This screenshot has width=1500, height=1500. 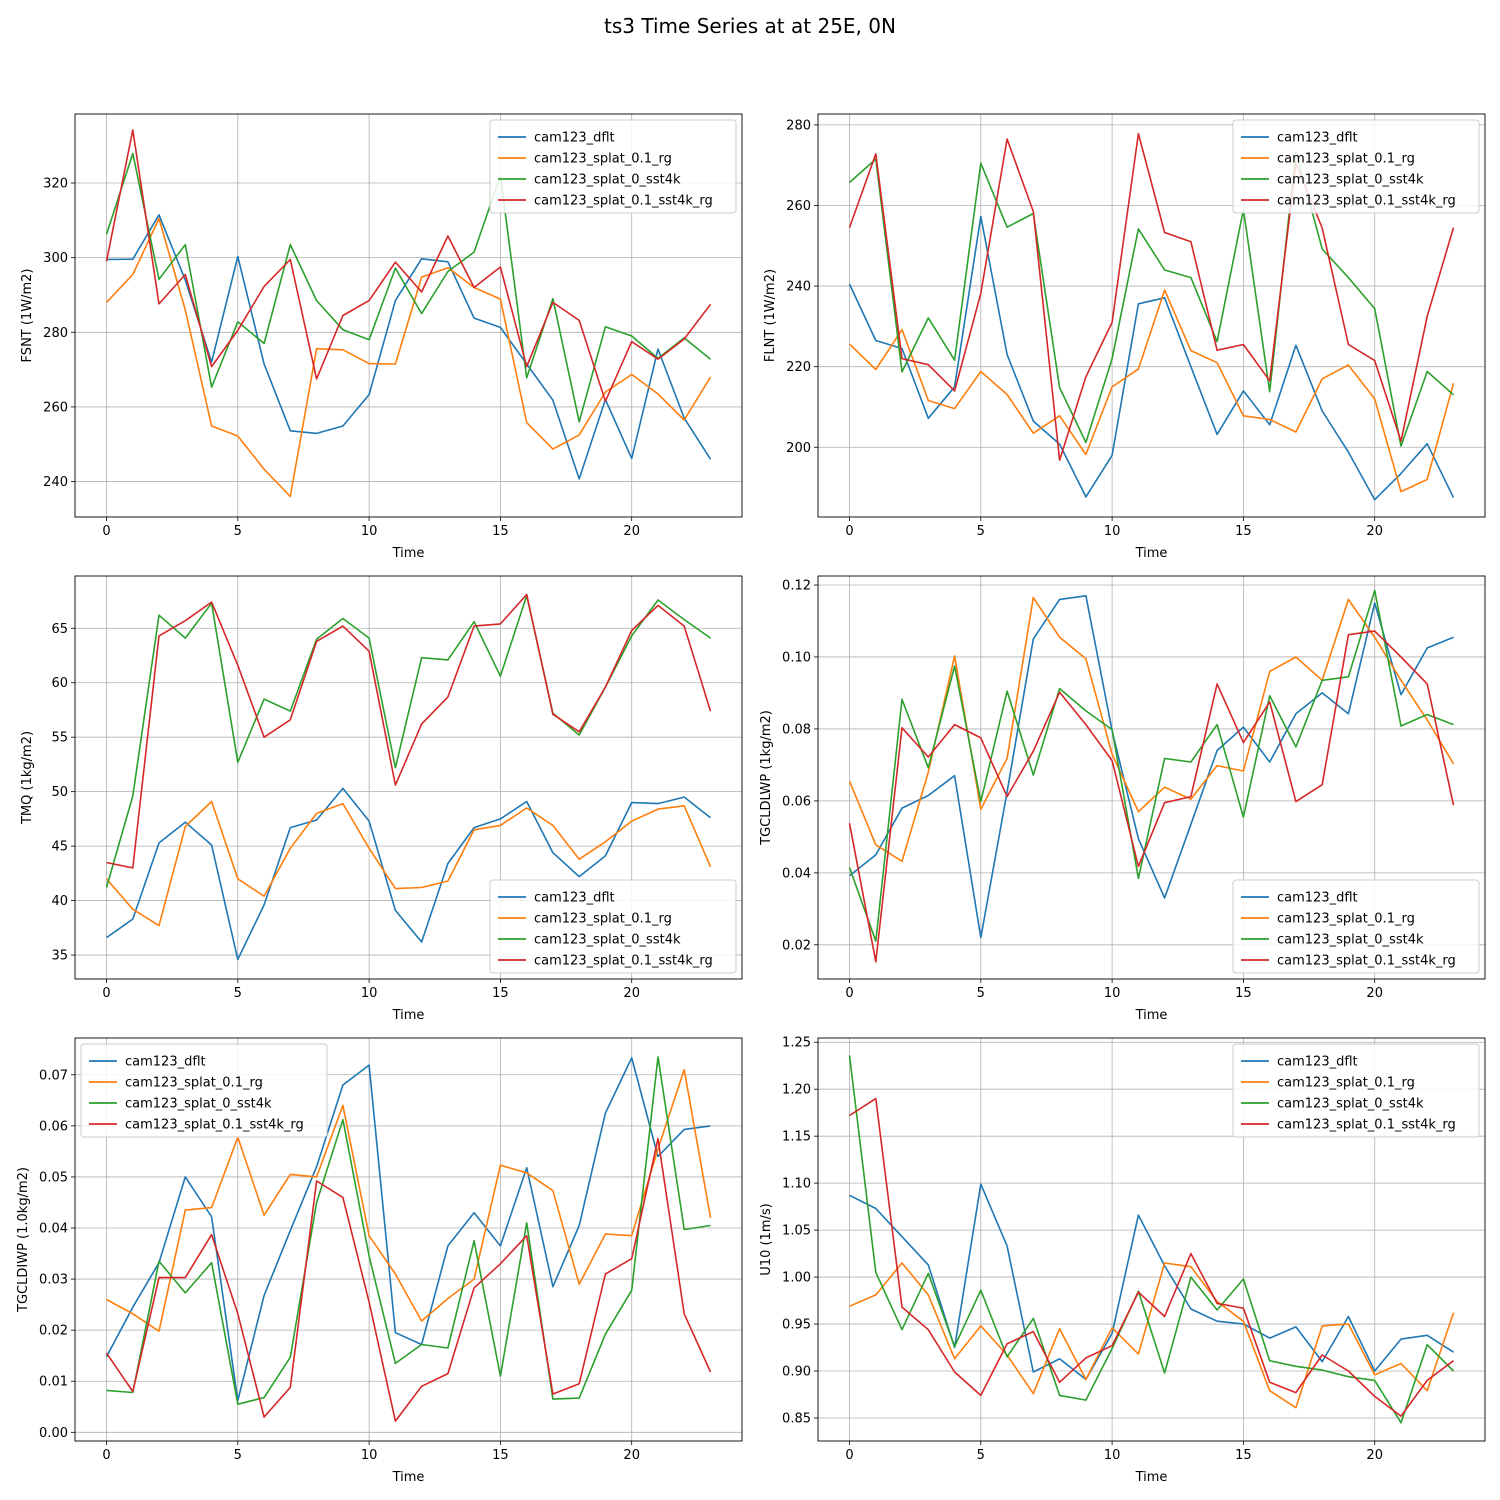 I want to click on y-tick-label: 0.04, so click(x=796, y=873).